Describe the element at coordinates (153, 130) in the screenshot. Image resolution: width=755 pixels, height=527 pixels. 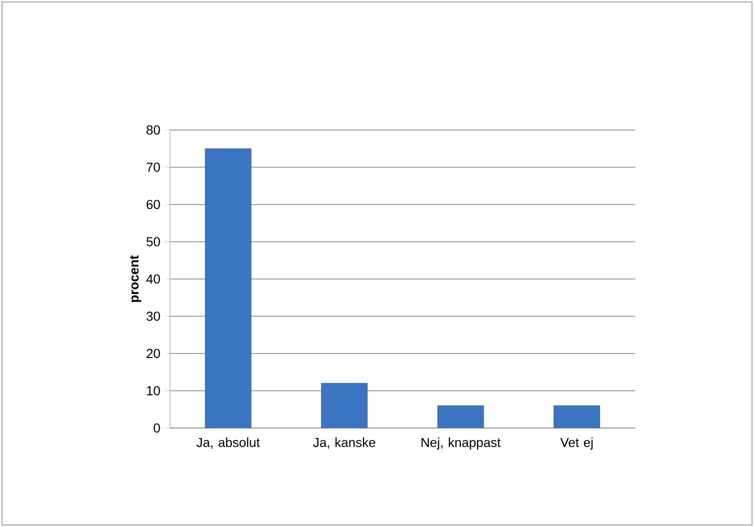
I see `y-tick-label: 80` at that location.